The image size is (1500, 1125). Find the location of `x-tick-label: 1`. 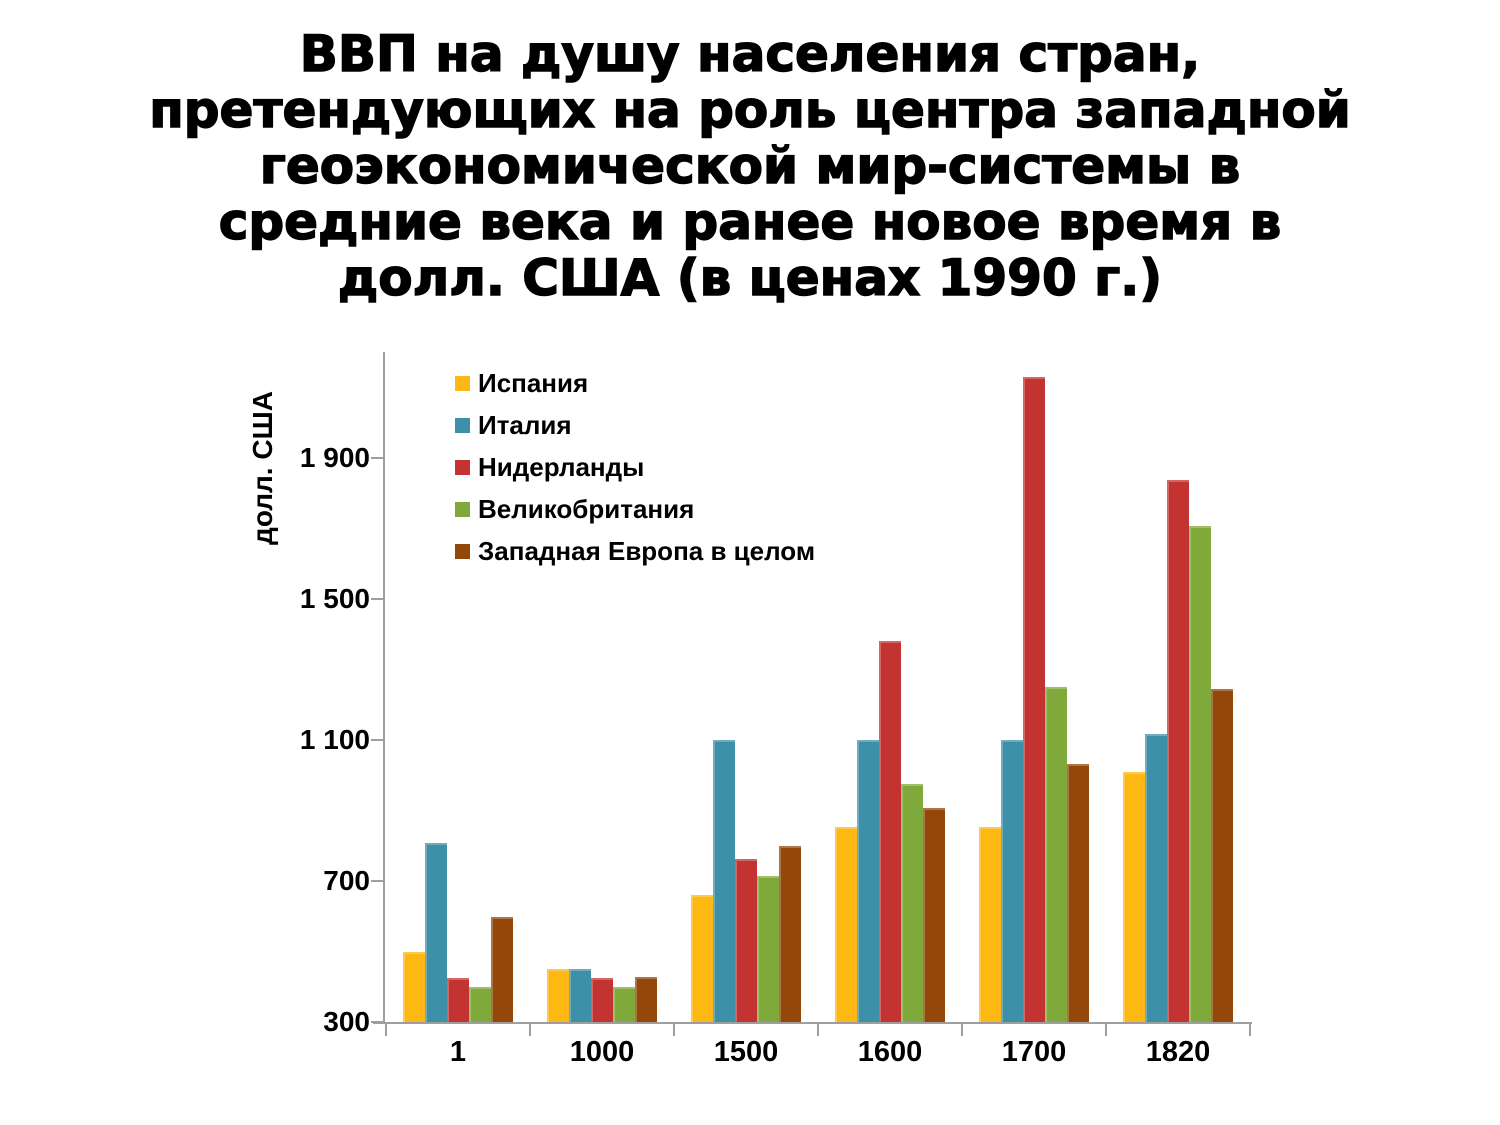

x-tick-label: 1 is located at coordinates (458, 1052).